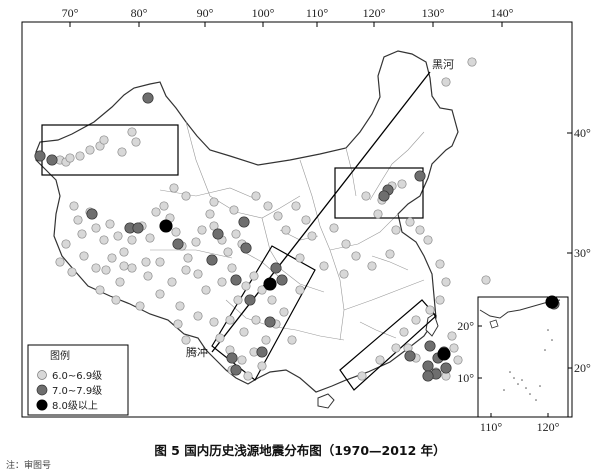 This screenshot has width=600, height=471. I want to click on lon-tick-100: 100°, so click(263, 13).